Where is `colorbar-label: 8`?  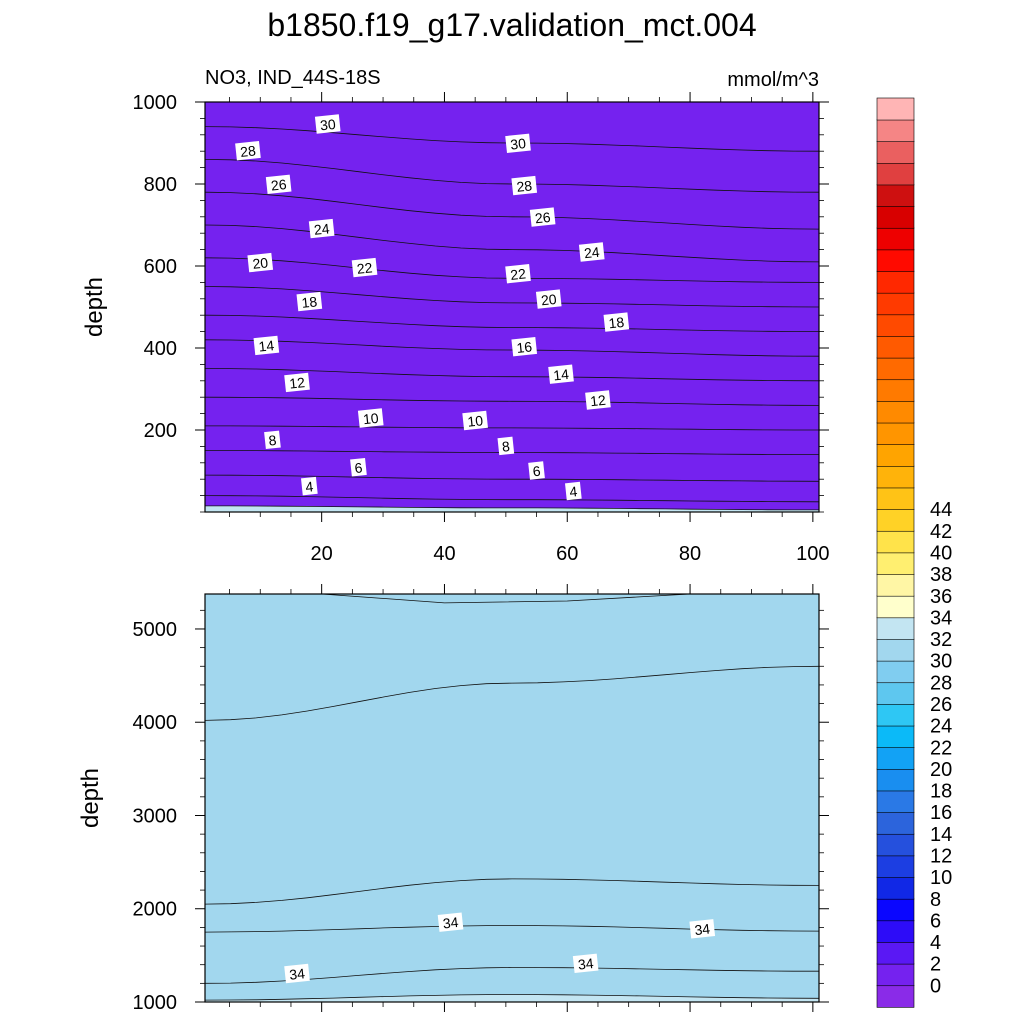
colorbar-label: 8 is located at coordinates (935, 900).